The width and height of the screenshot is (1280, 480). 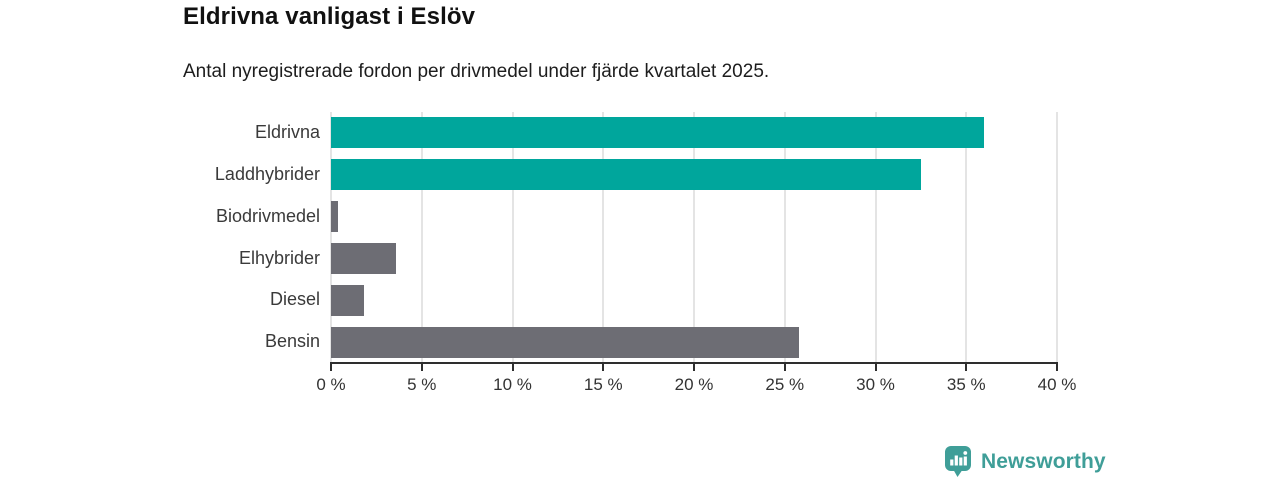 I want to click on x-tick-label-10: 10 %, so click(x=512, y=384).